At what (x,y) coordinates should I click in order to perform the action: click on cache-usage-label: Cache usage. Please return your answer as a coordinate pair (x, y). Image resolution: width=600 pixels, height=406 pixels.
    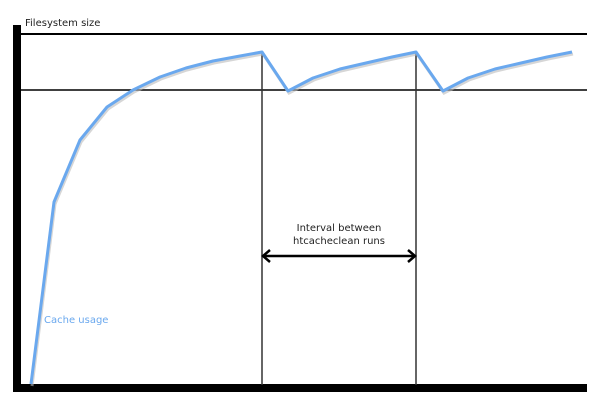
    Looking at the image, I should click on (76, 320).